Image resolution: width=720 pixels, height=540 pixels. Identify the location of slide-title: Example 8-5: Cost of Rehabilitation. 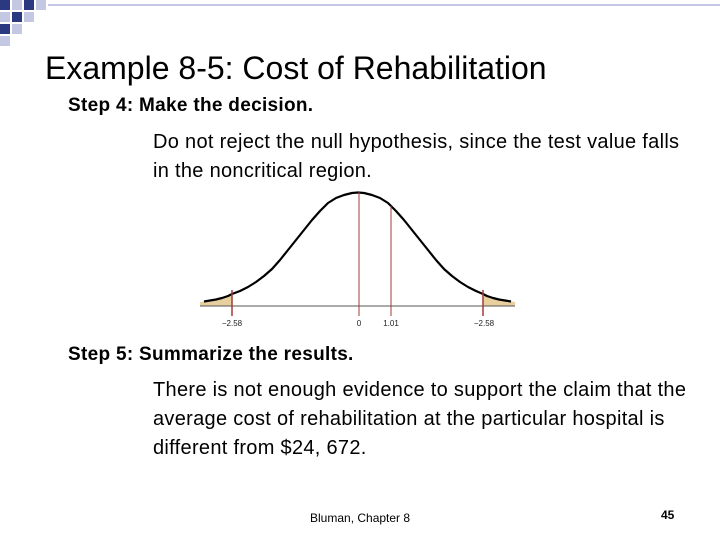
(296, 68).